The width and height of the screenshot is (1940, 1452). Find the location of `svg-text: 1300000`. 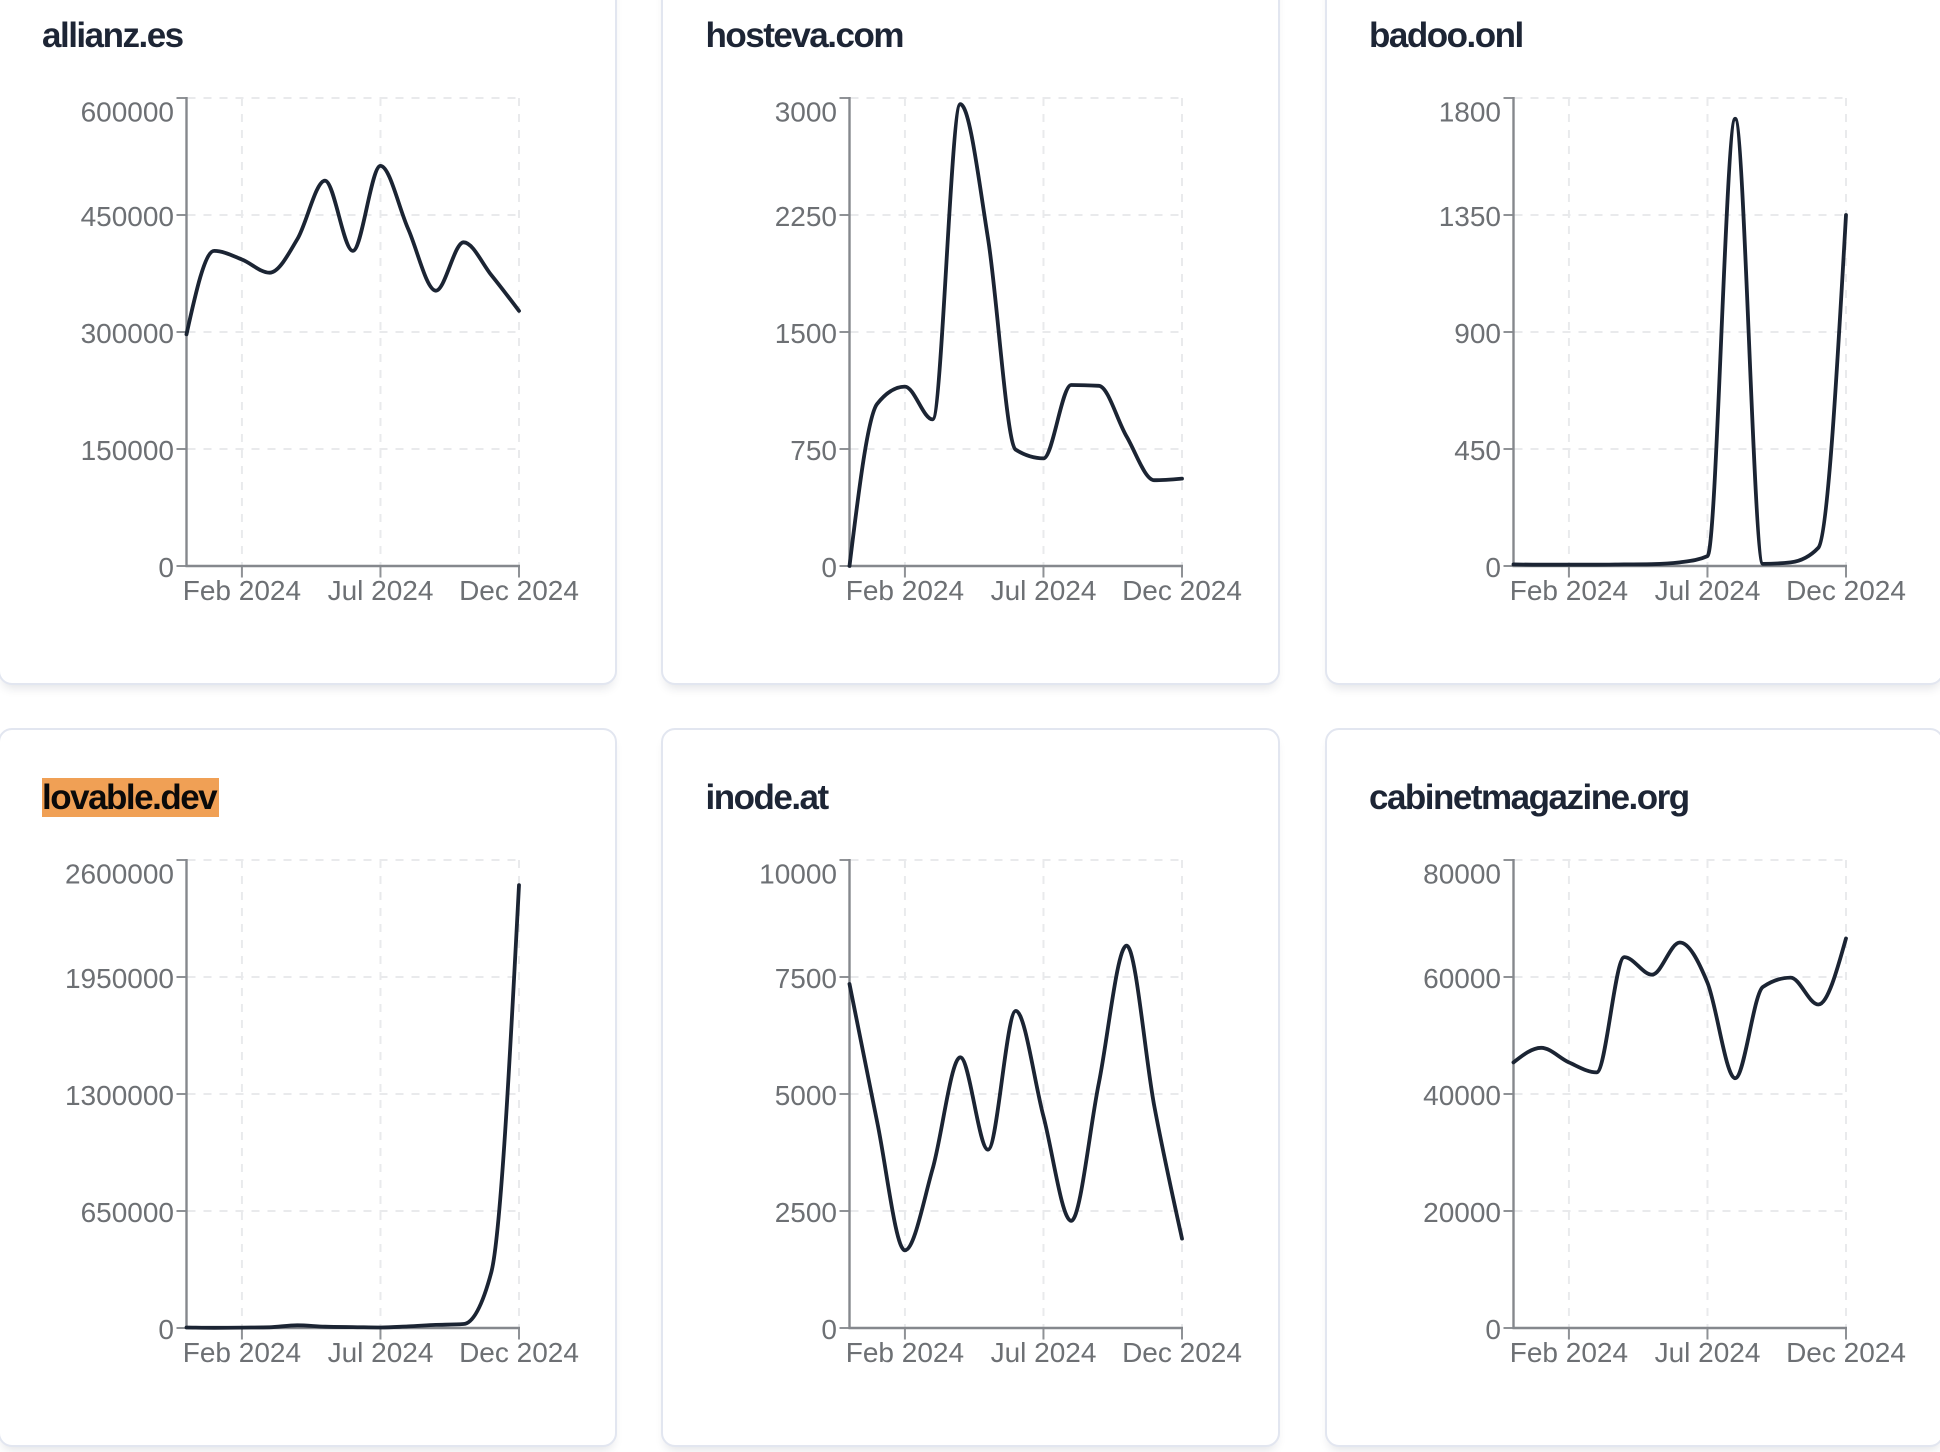

svg-text: 1300000 is located at coordinates (118, 1095).